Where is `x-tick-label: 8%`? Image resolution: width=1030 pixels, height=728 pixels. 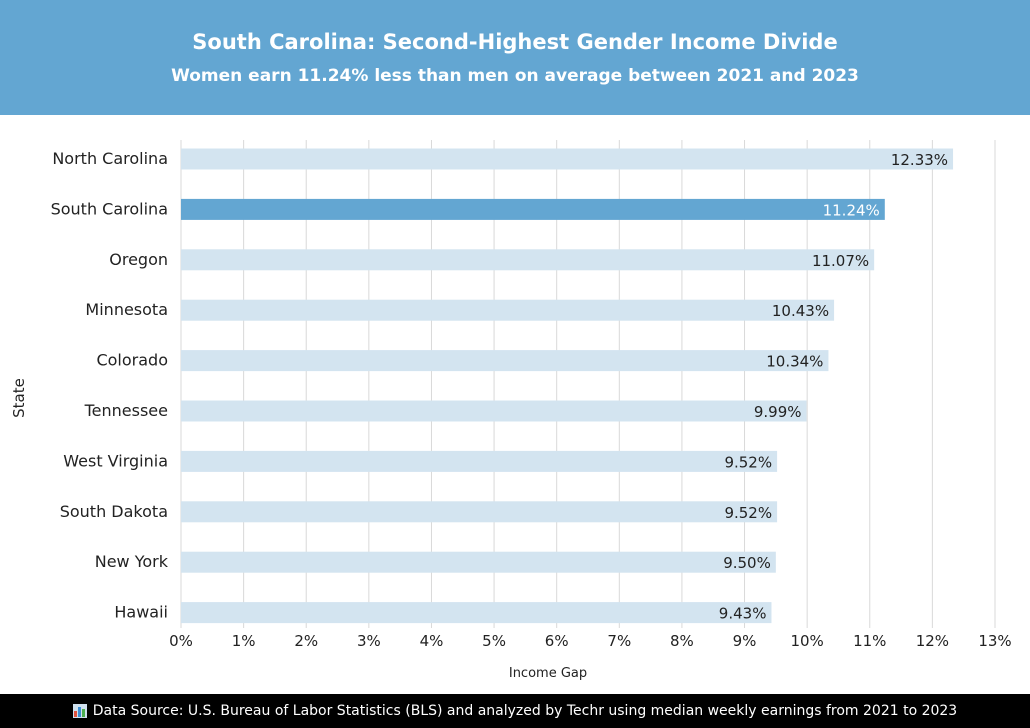 x-tick-label: 8% is located at coordinates (682, 641).